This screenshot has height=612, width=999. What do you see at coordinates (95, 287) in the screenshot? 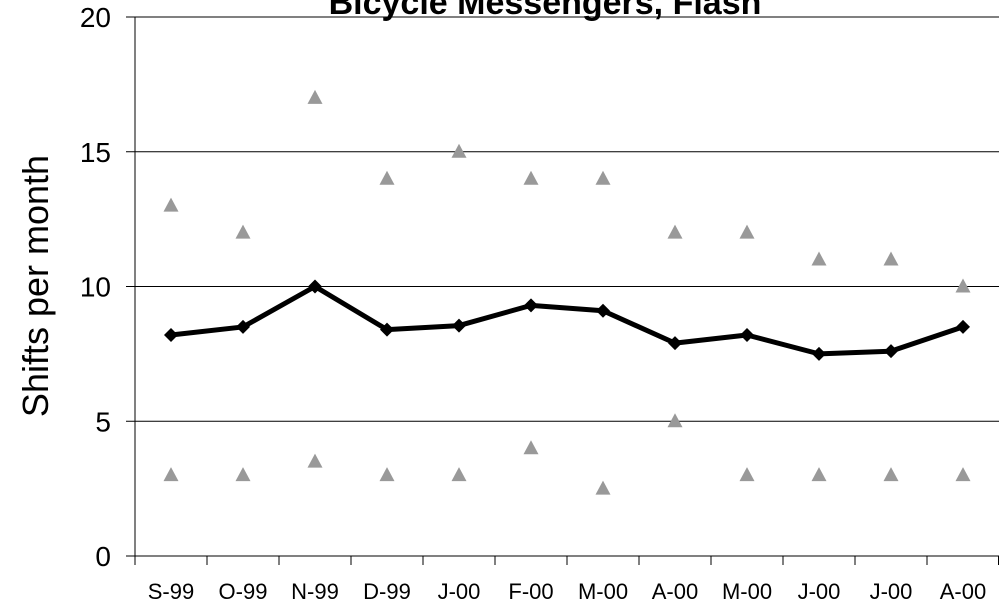
I see `y-tick-label: 10` at bounding box center [95, 287].